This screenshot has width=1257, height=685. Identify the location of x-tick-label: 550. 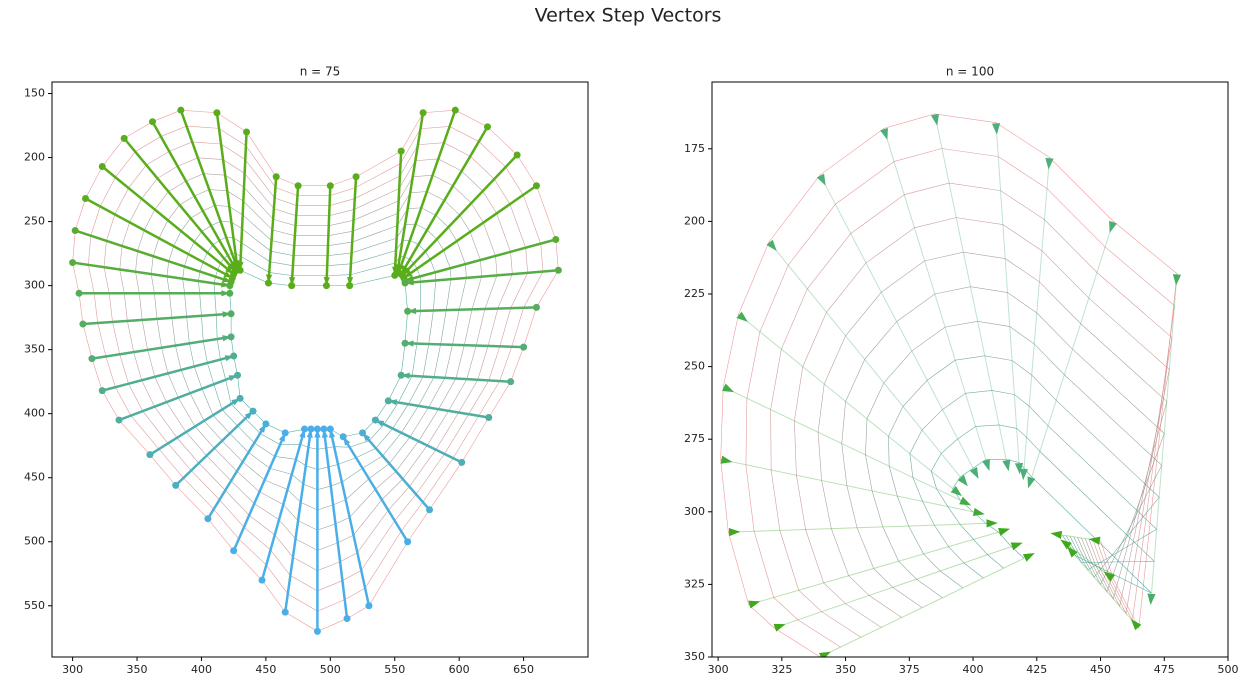
(394, 669).